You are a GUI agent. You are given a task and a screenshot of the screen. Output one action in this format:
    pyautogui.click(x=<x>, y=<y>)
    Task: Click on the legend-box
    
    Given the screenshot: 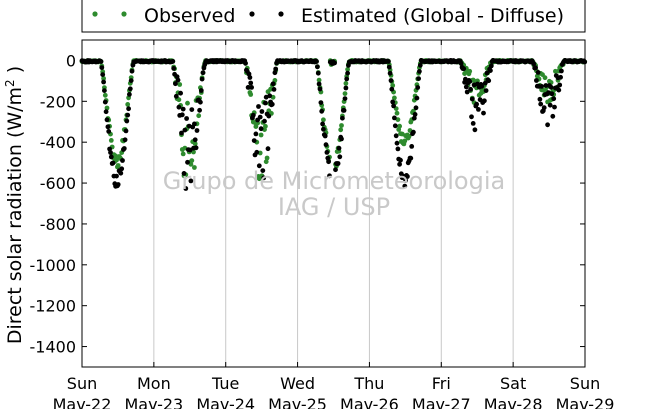 What is the action you would take?
    pyautogui.click(x=333, y=16)
    